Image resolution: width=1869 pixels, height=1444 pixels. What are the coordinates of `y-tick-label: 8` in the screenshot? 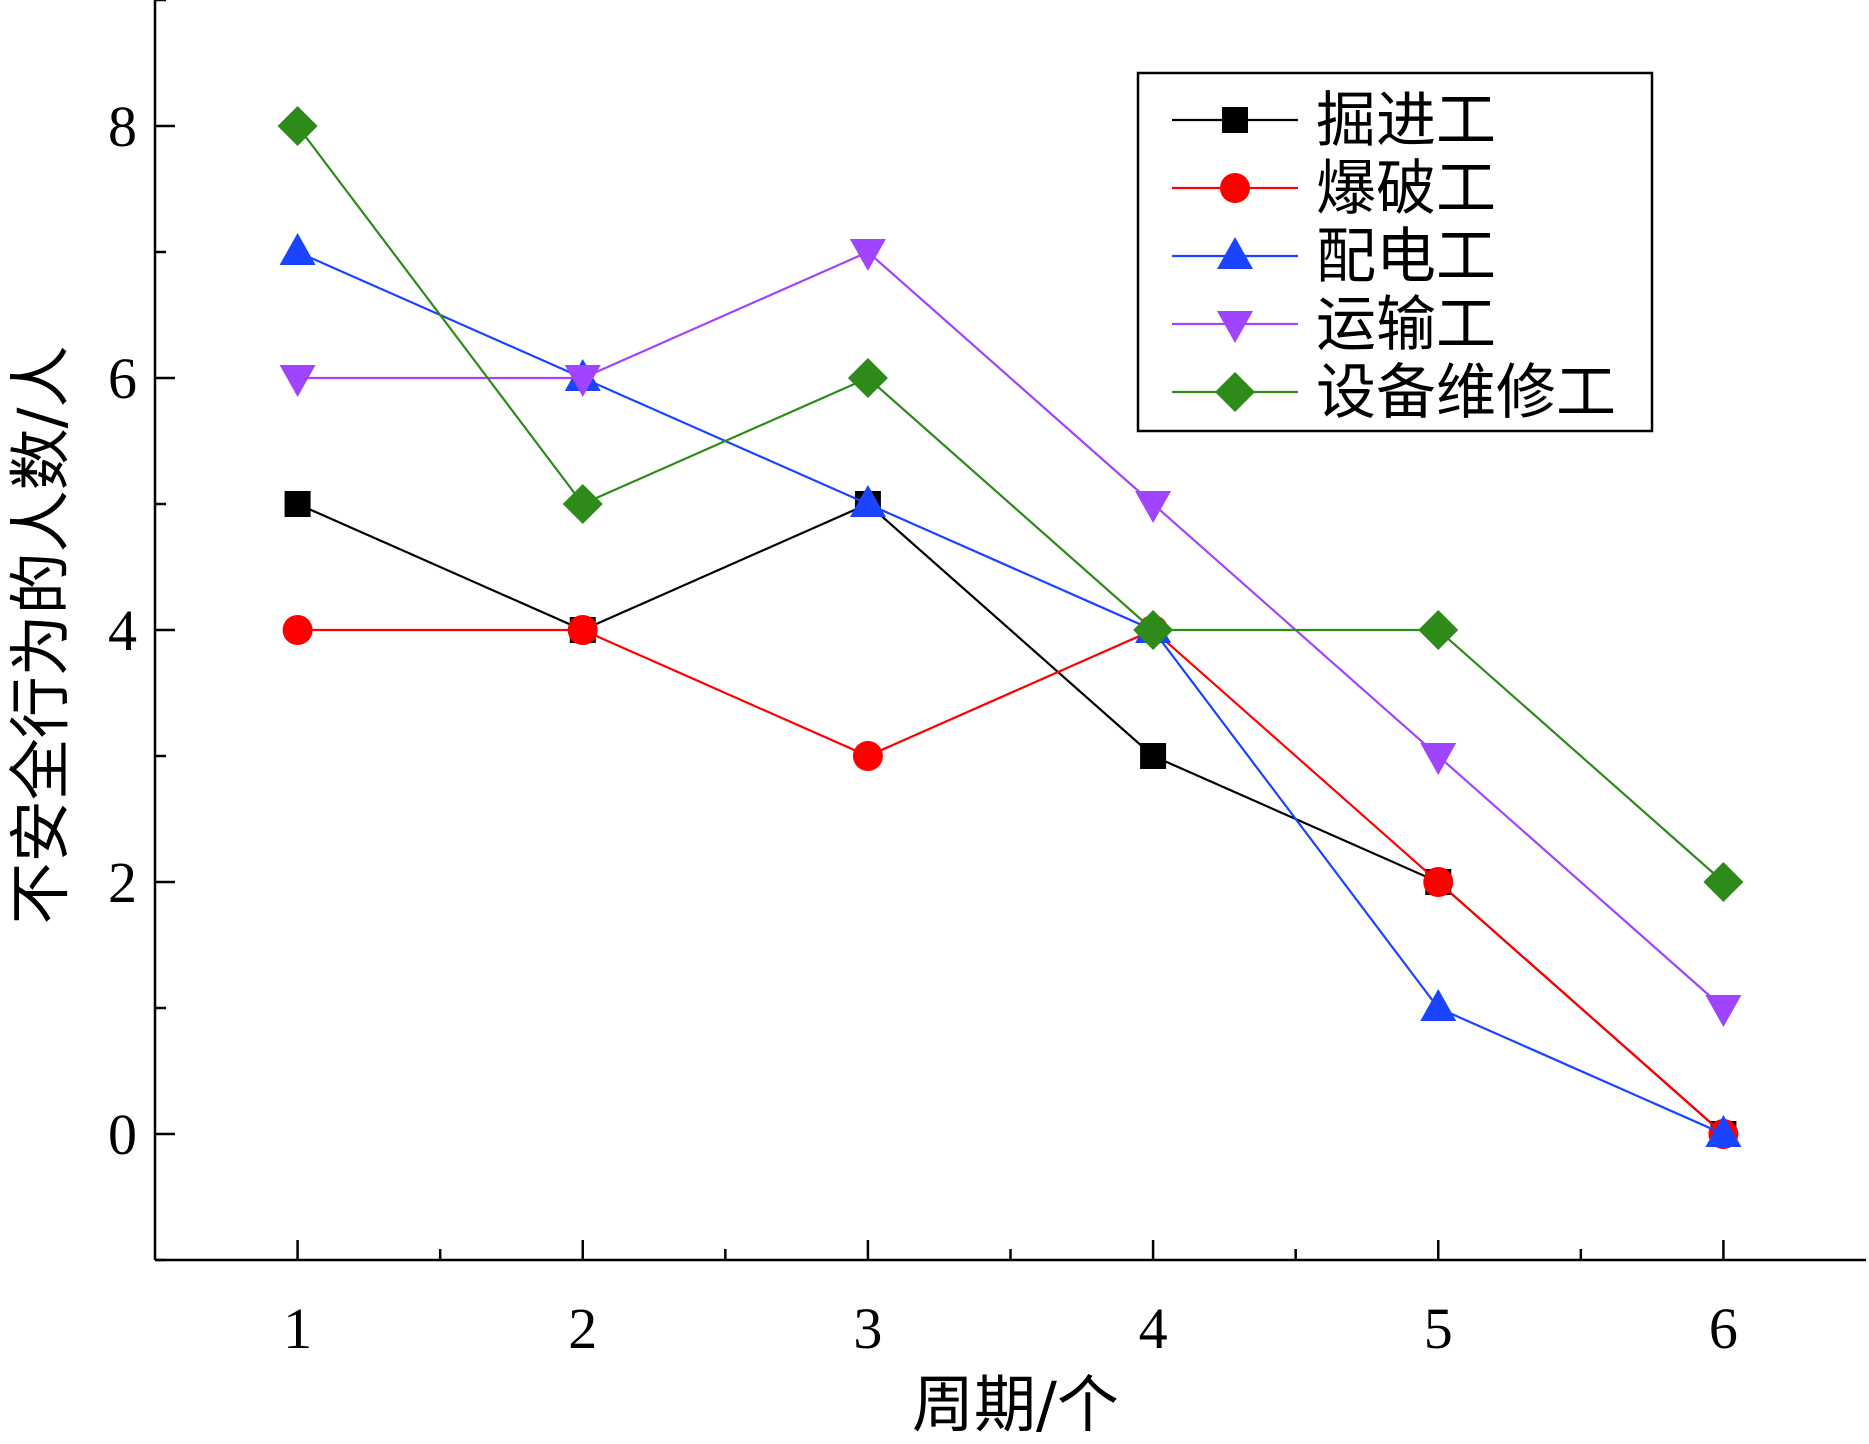 It's located at (122, 126).